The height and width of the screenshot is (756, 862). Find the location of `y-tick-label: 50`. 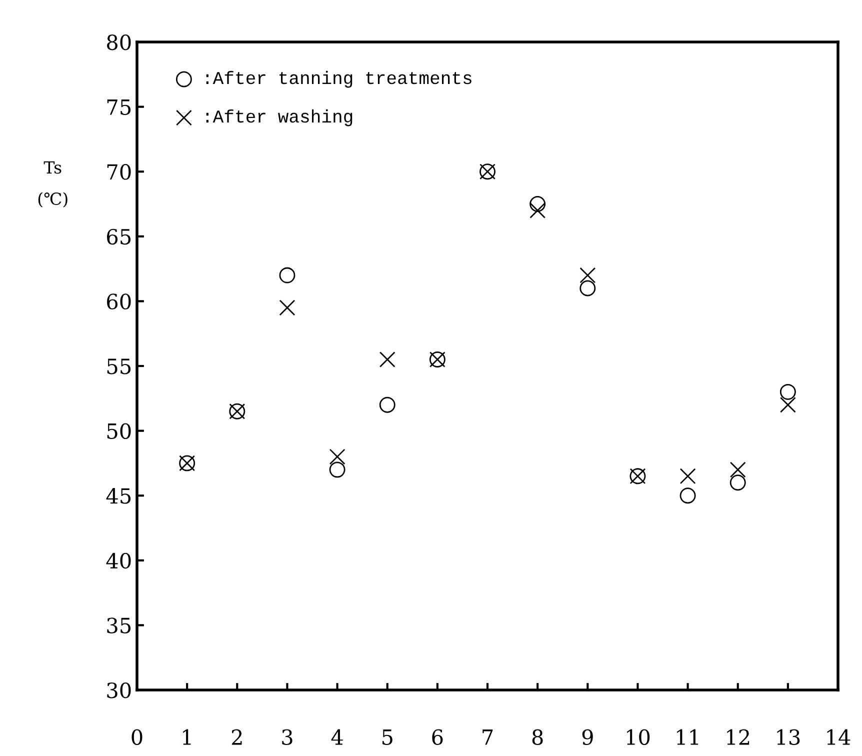

y-tick-label: 50 is located at coordinates (119, 431).